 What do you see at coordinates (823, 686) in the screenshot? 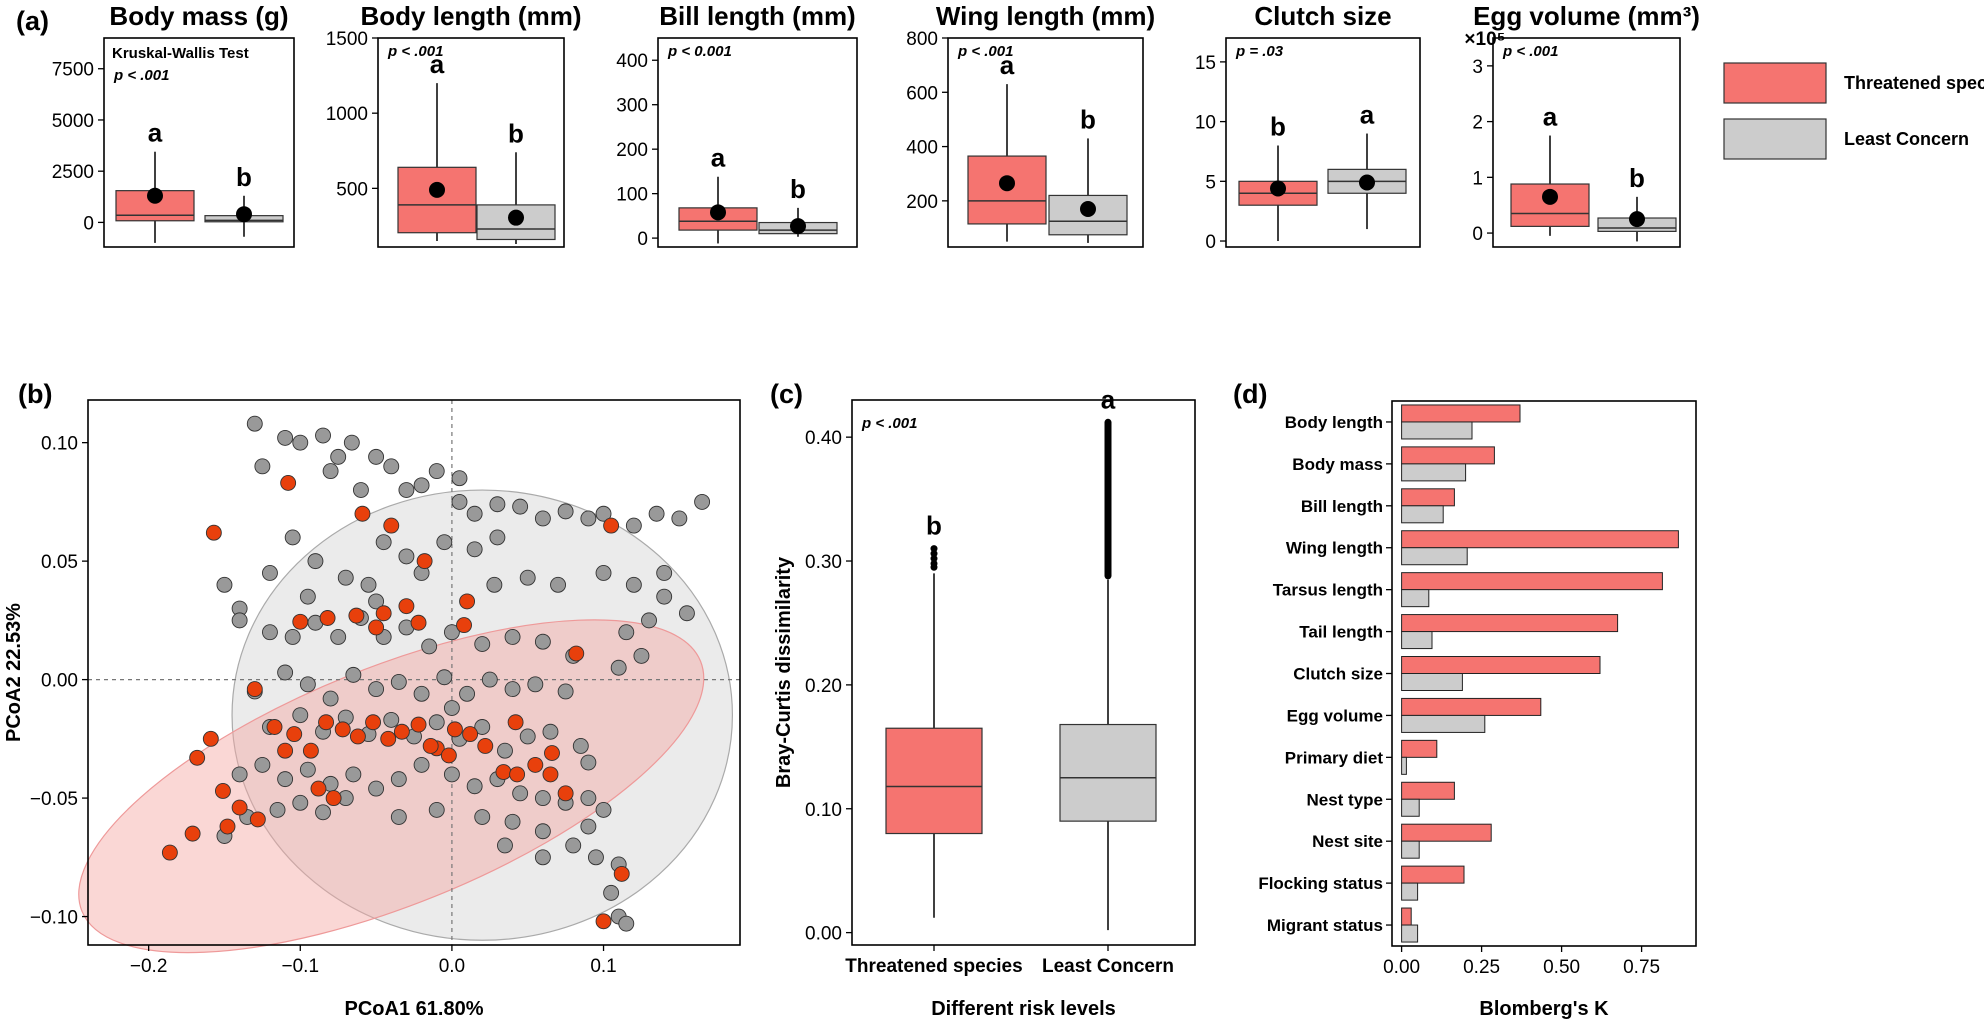
I see `y-tick-label: 0.20` at bounding box center [823, 686].